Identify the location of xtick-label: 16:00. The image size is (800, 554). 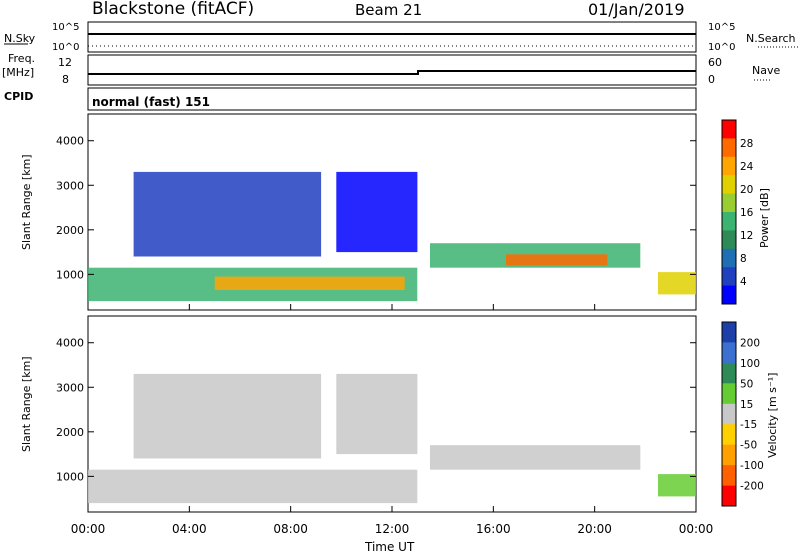
(493, 529).